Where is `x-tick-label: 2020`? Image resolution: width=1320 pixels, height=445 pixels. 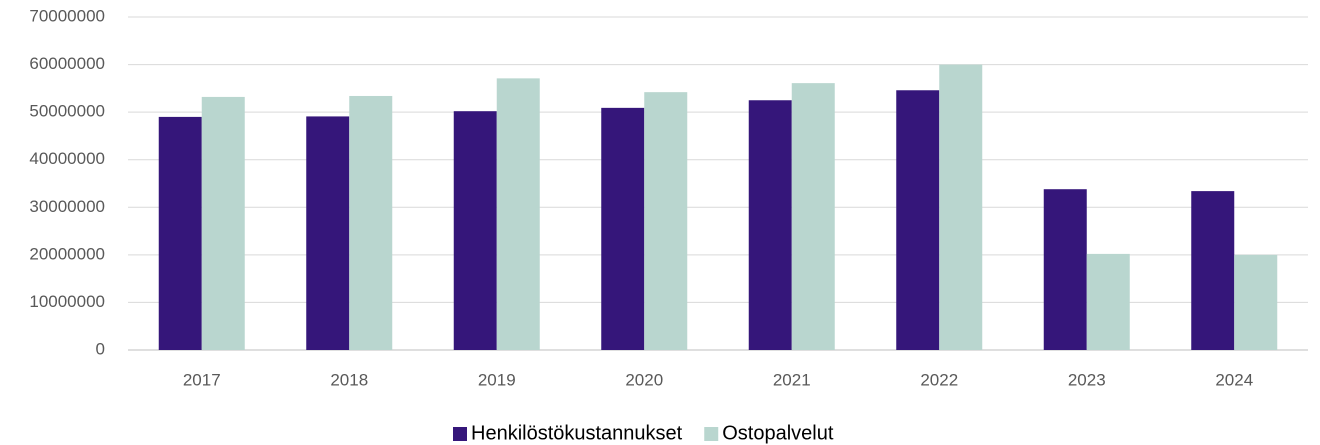 x-tick-label: 2020 is located at coordinates (644, 379).